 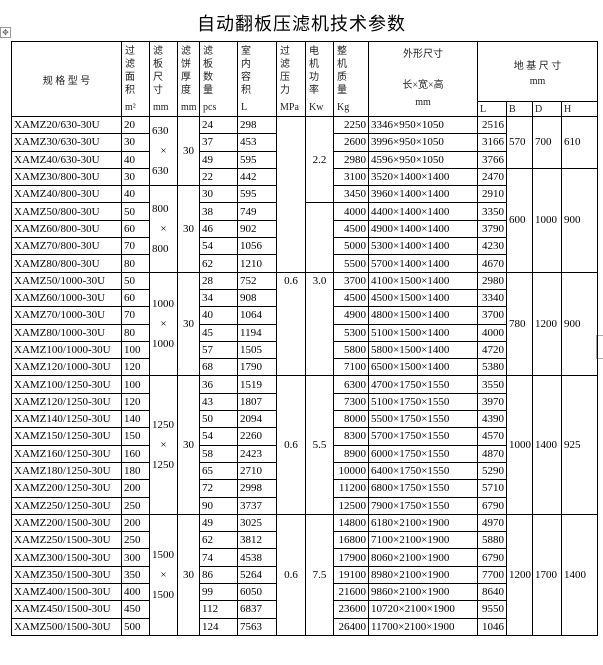 What do you see at coordinates (423, 575) in the screenshot?
I see `dimensions-cell: 8980×2100×1900` at bounding box center [423, 575].